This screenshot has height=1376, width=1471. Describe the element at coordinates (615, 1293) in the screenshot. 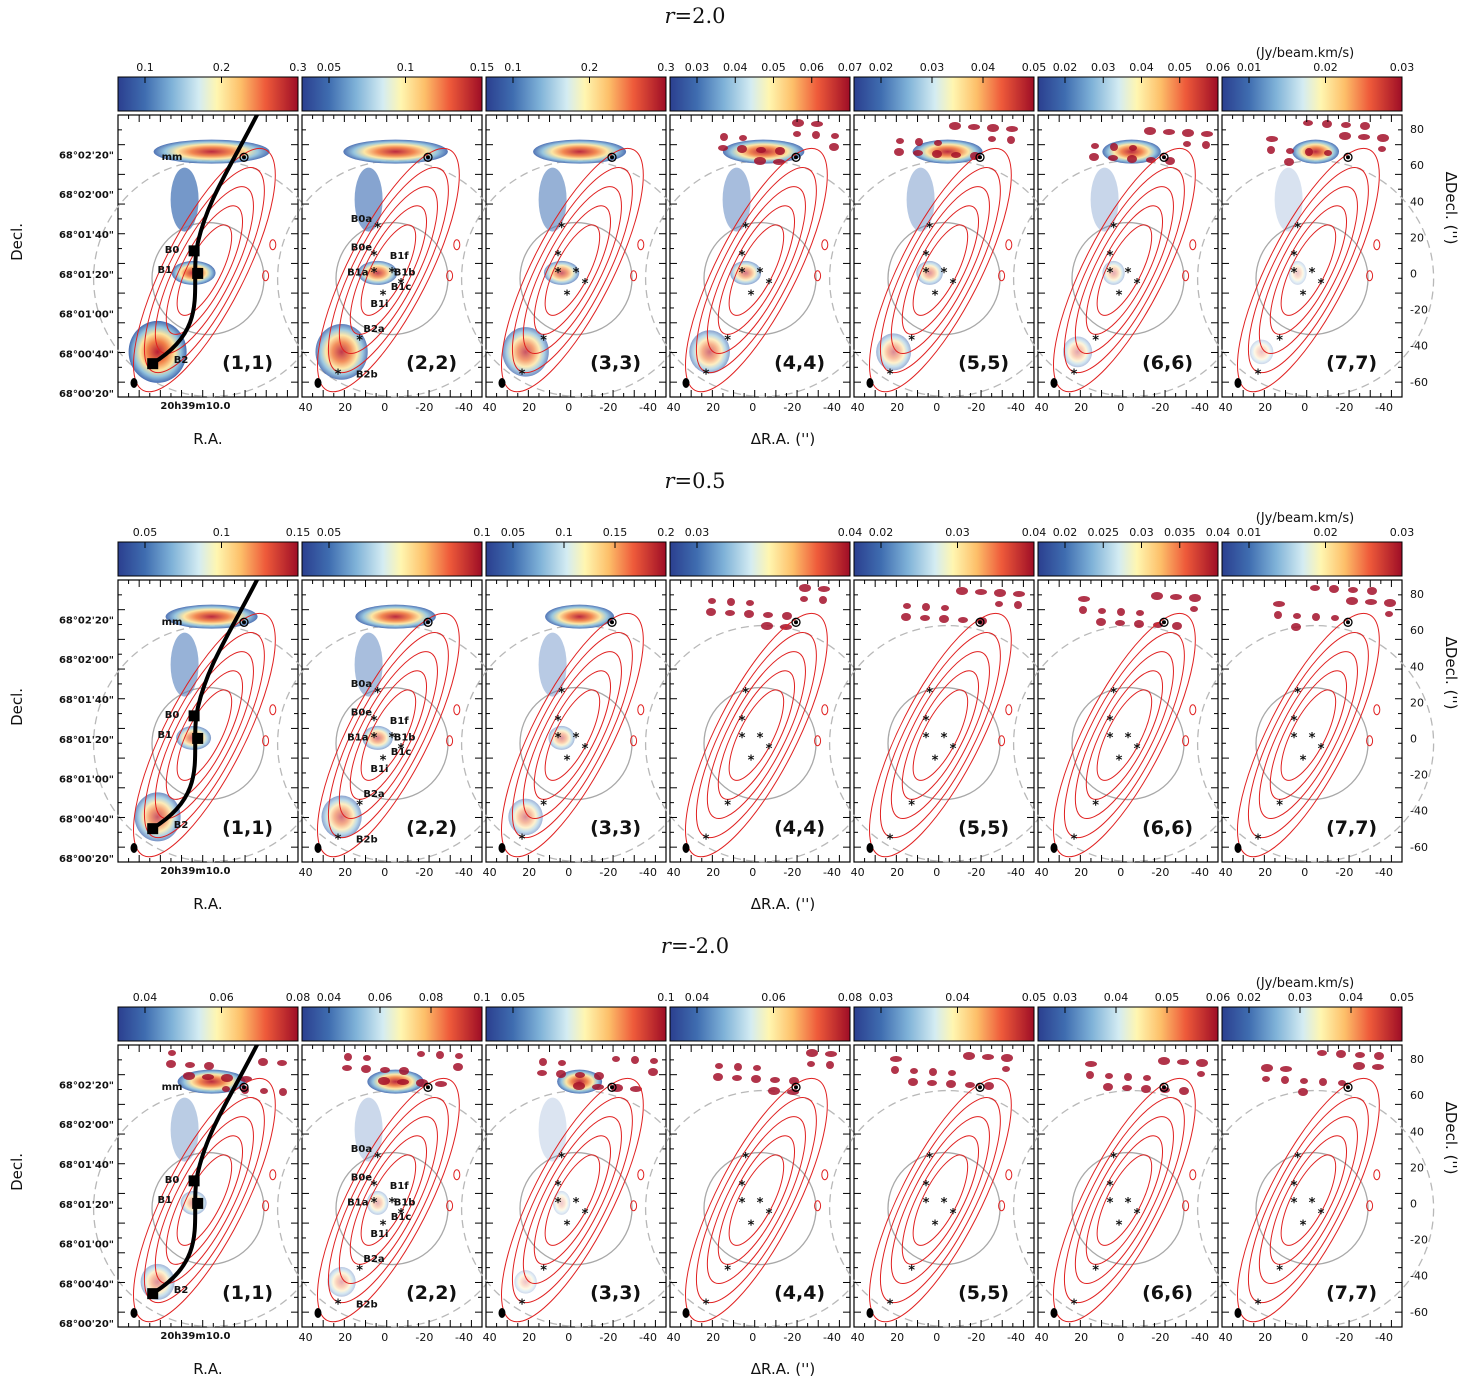

I see `transition-label: (3,3)` at that location.